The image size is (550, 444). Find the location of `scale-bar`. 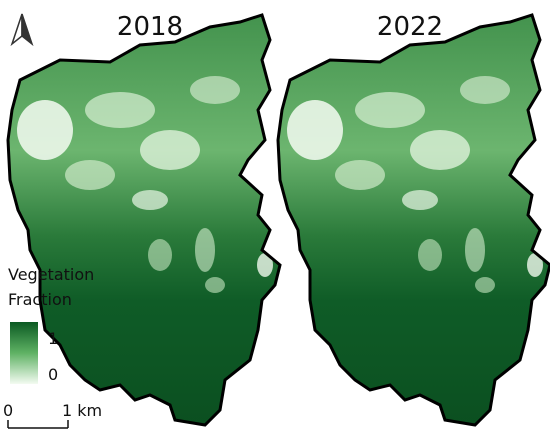

scale-bar is located at coordinates (38, 424).